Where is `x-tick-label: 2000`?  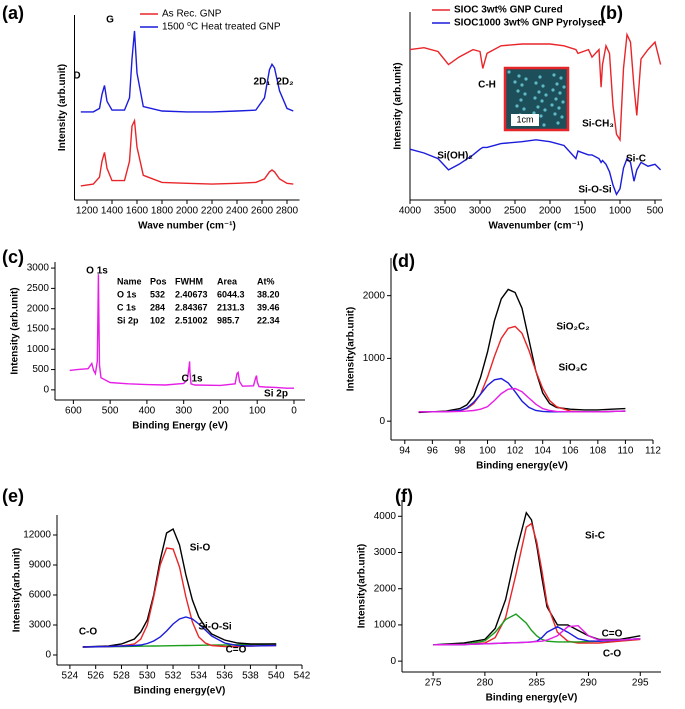 x-tick-label: 2000 is located at coordinates (550, 211).